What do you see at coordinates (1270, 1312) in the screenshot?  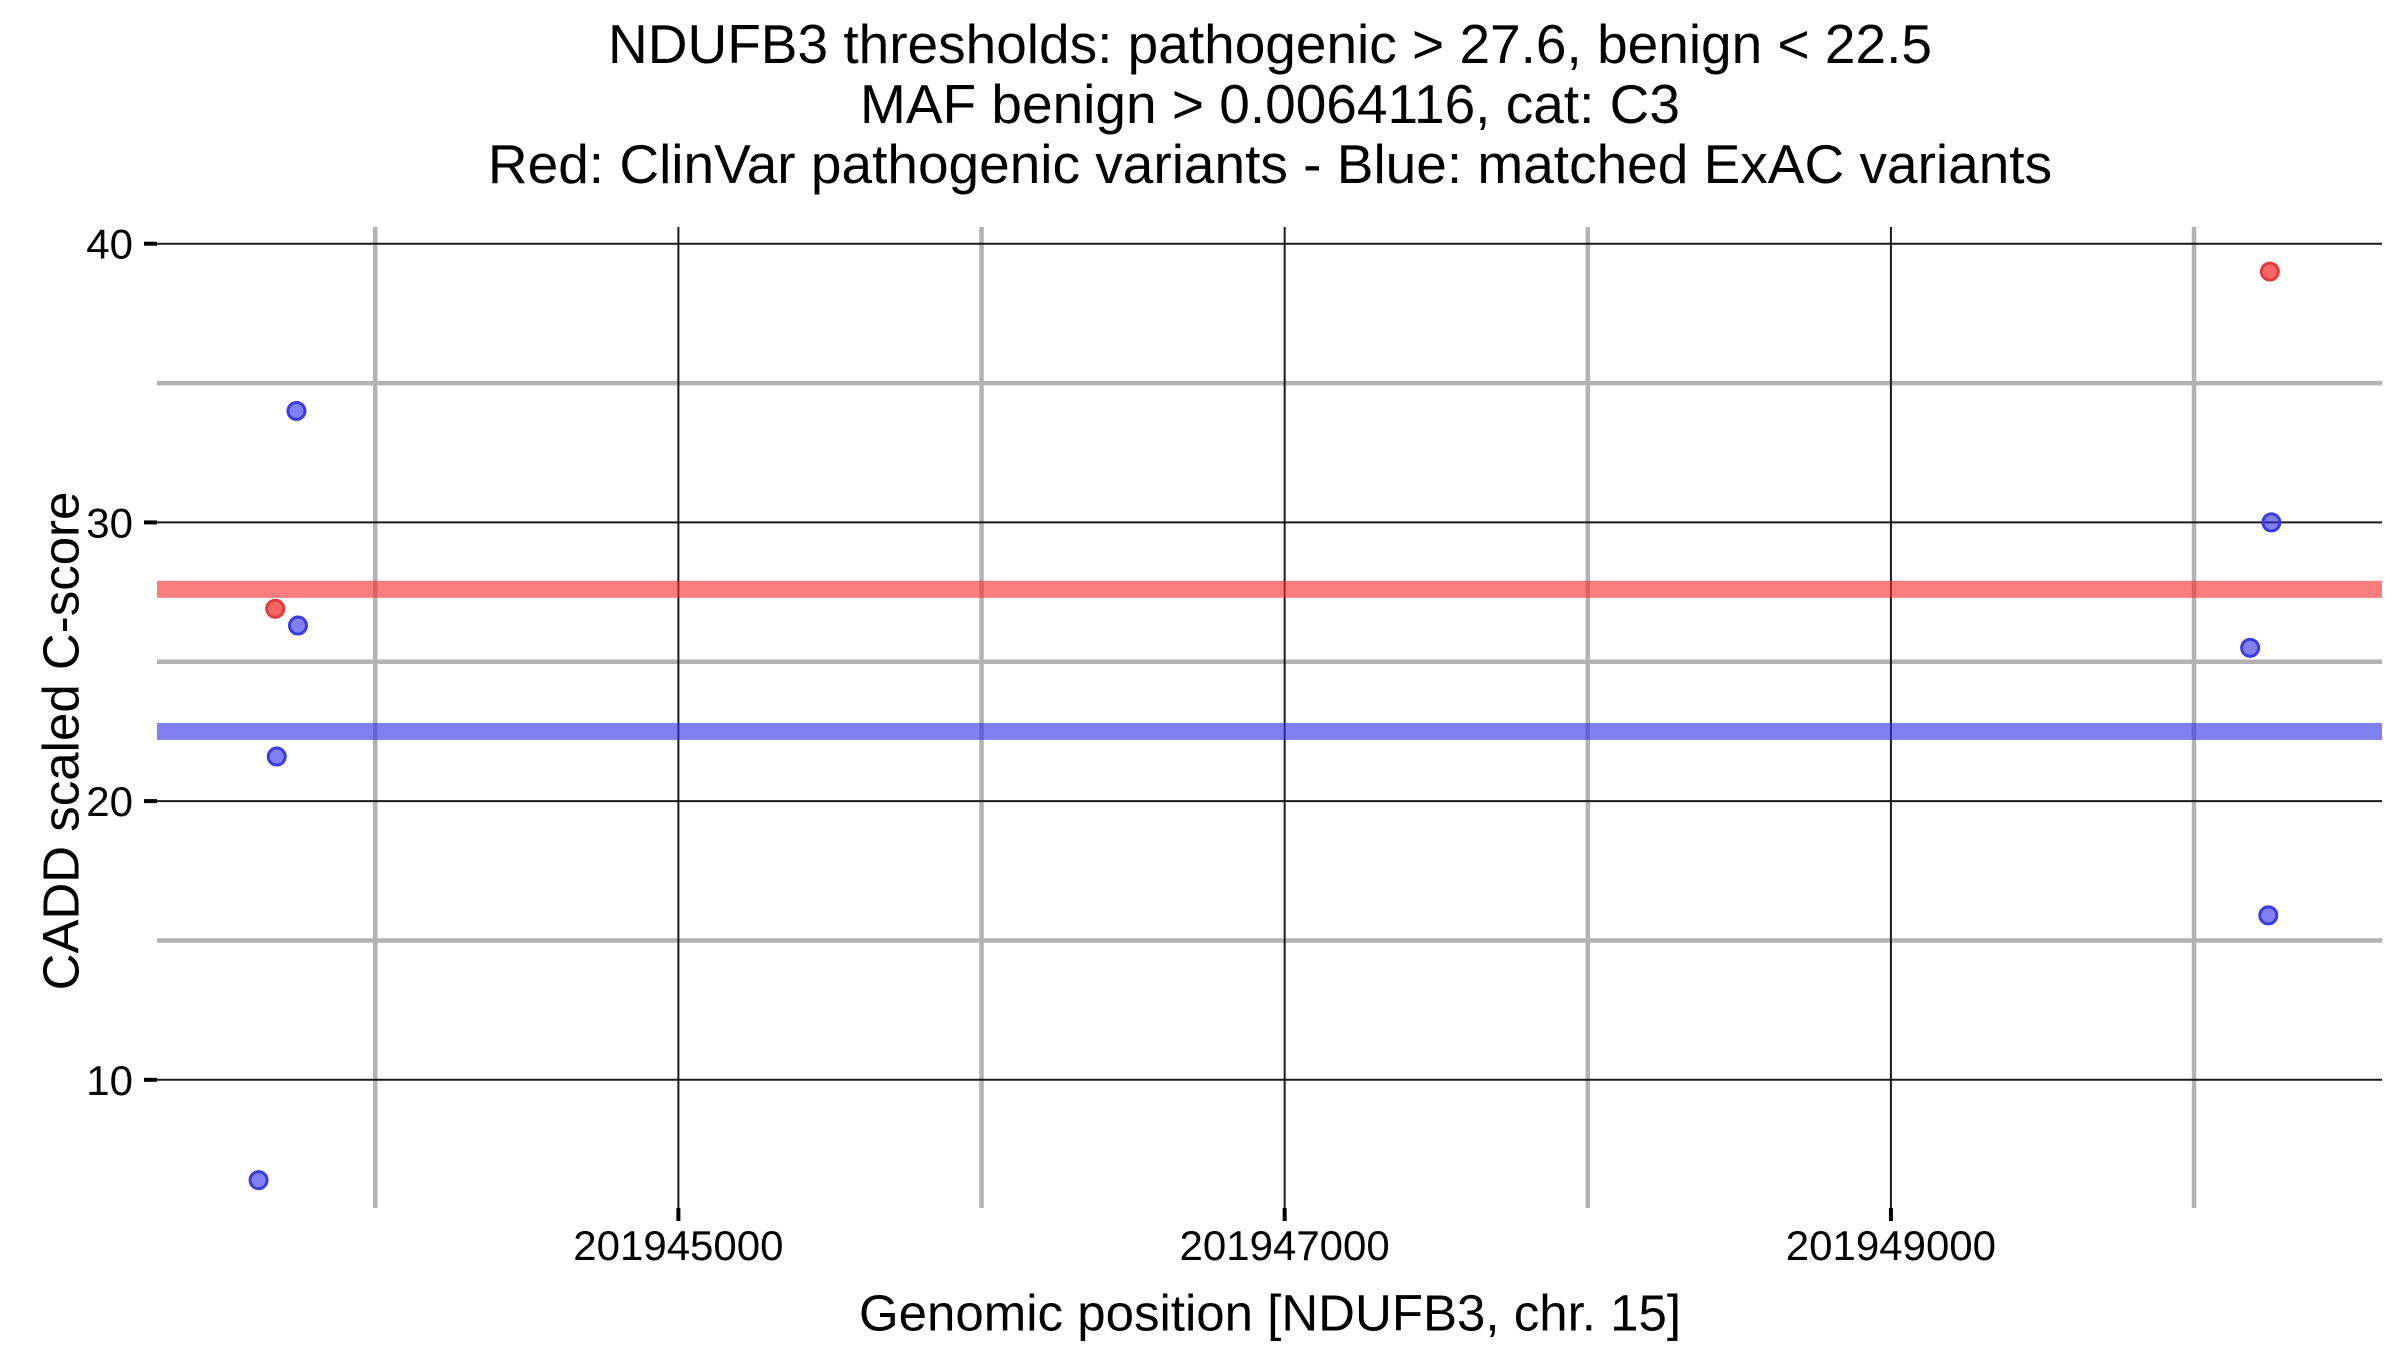 I see `x-axis-title: Genomic position [NDUFB3, chr. 15]` at bounding box center [1270, 1312].